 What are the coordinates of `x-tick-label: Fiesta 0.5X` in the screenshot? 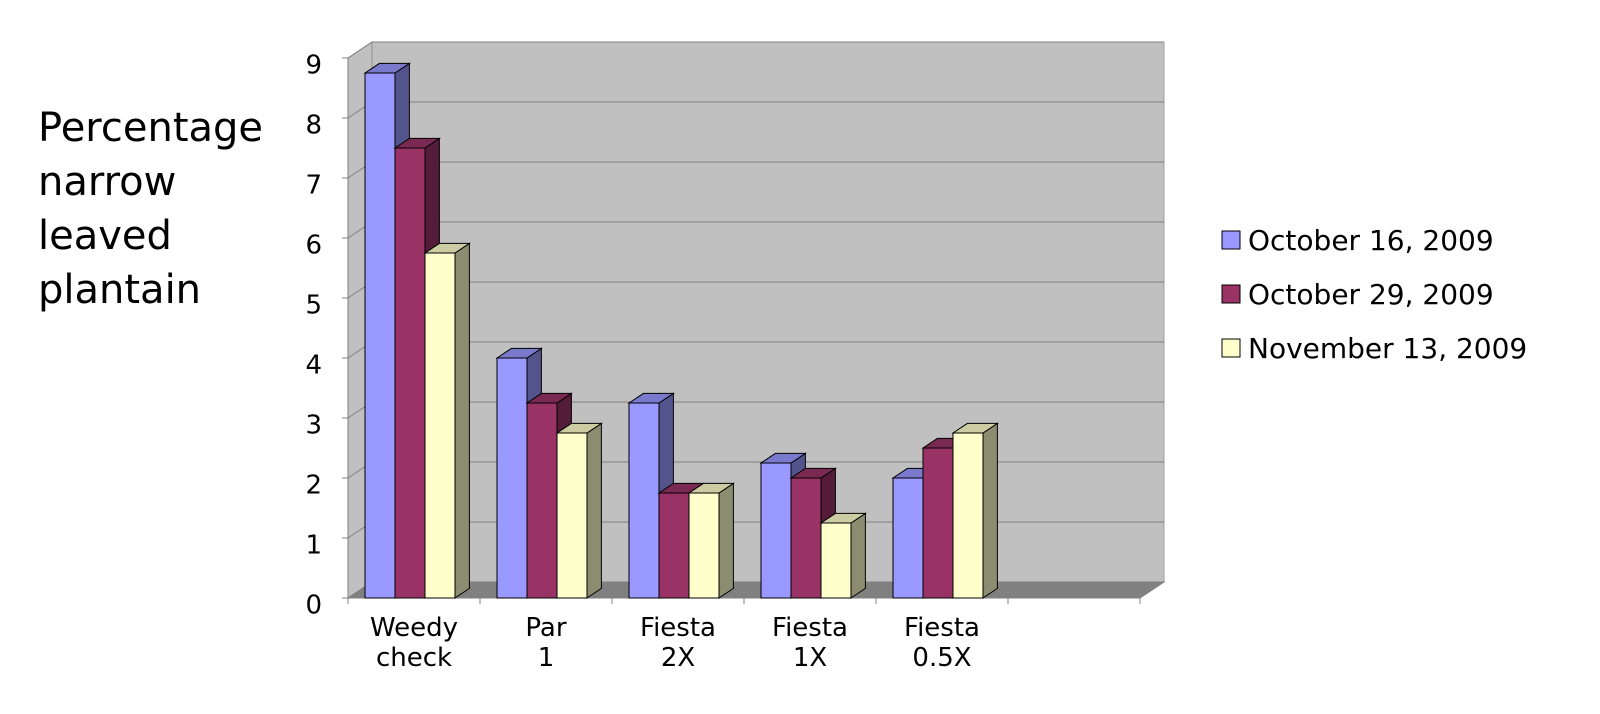 It's located at (942, 643).